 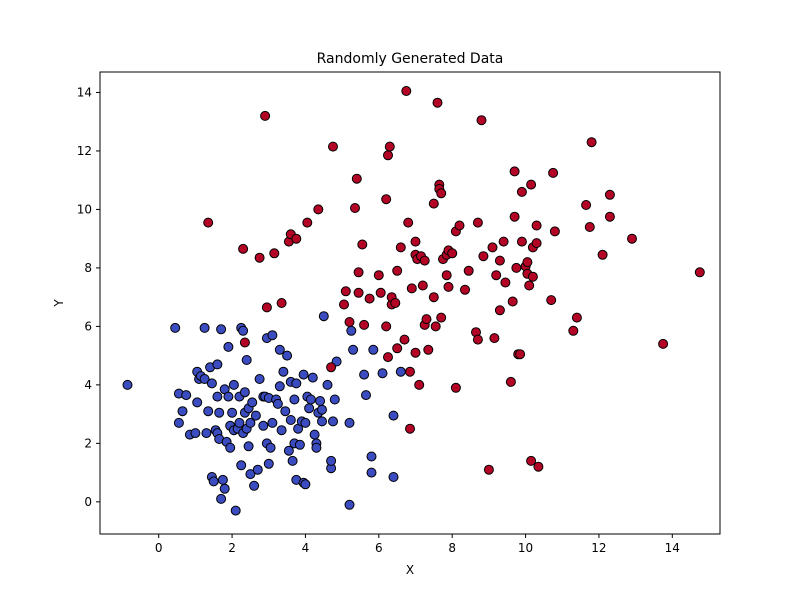 I want to click on x-tick-label: 4, so click(x=306, y=548).